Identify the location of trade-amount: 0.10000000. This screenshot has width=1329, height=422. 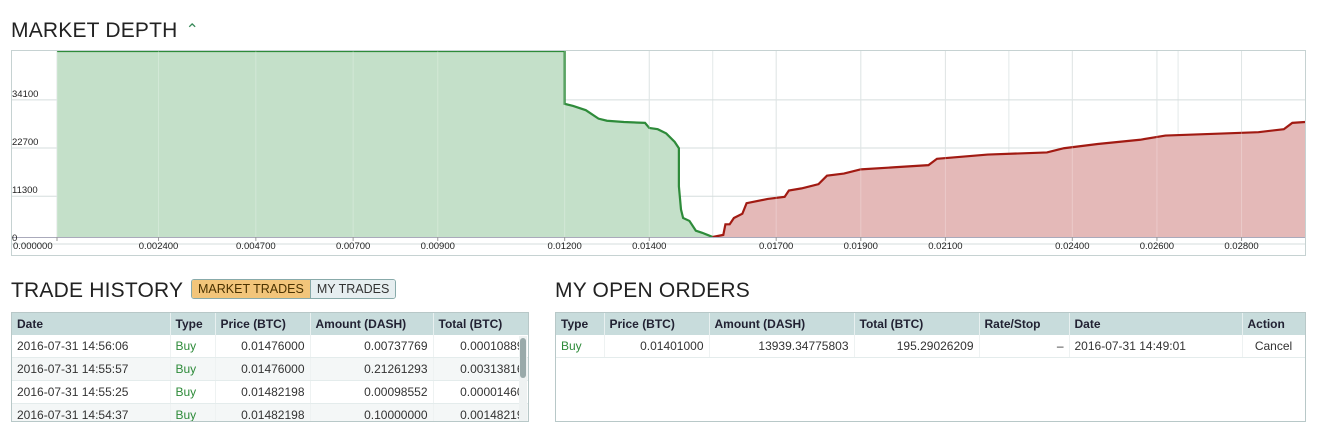
(372, 412).